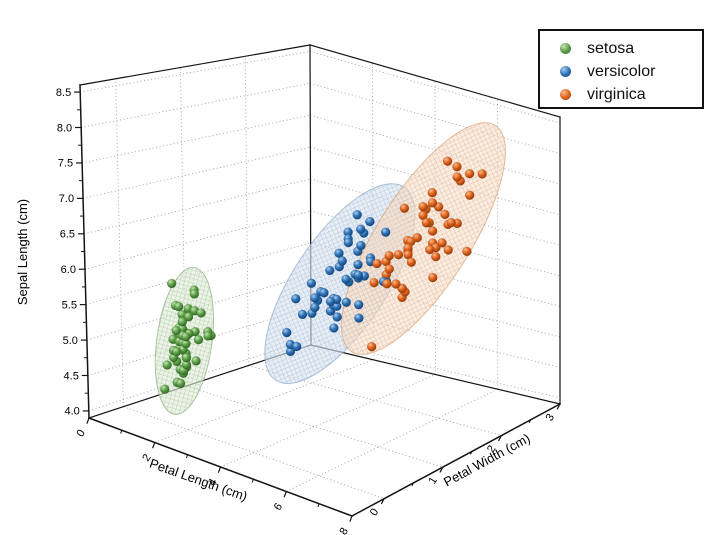 The width and height of the screenshot is (712, 535). What do you see at coordinates (565, 94) in the screenshot?
I see `virginica-marker-icon` at bounding box center [565, 94].